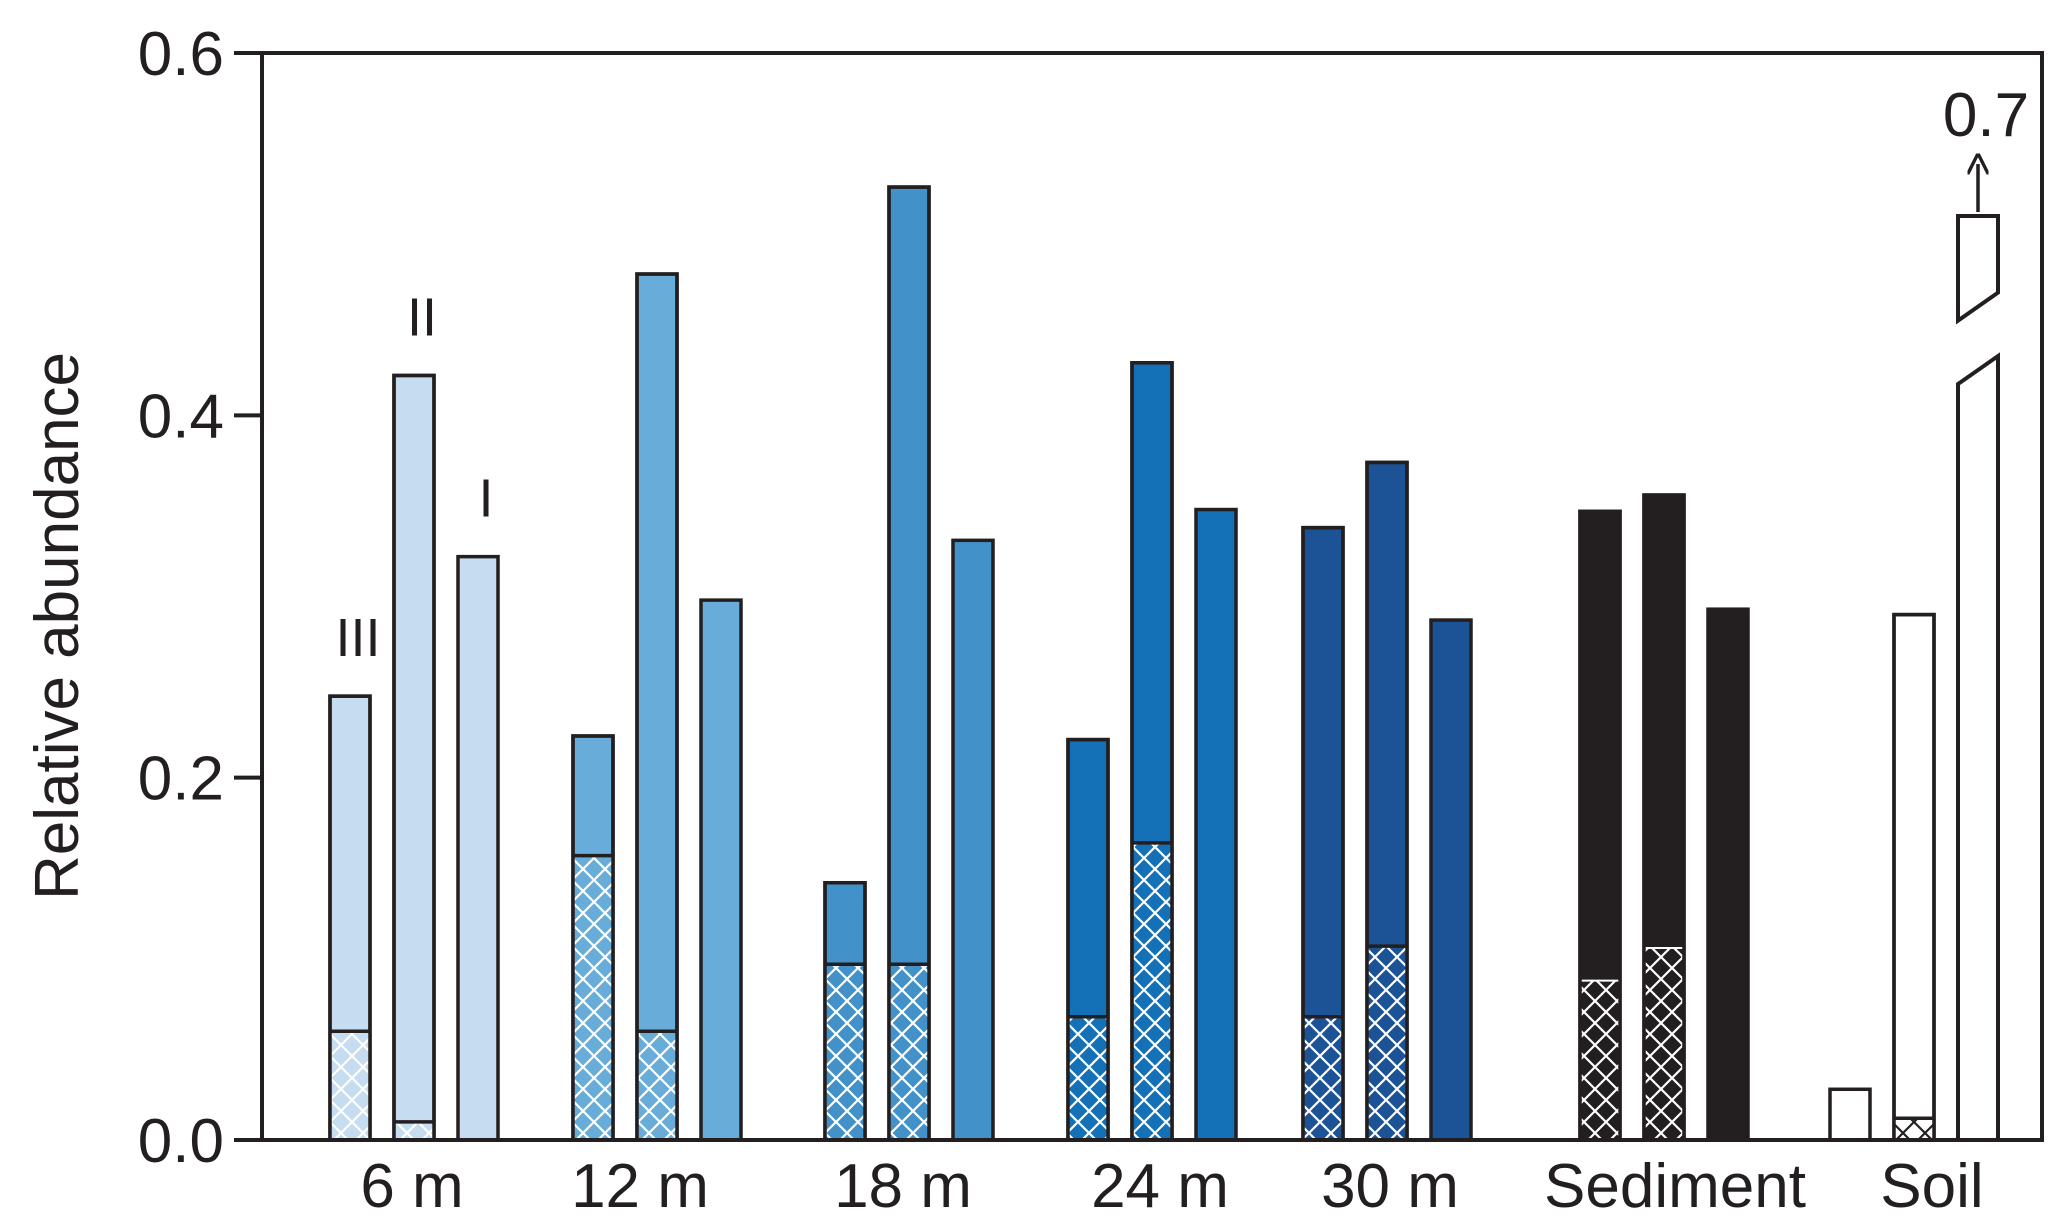 Image resolution: width=2067 pixels, height=1232 pixels. What do you see at coordinates (1675, 1186) in the screenshot?
I see `x-tick-label: Sediment` at bounding box center [1675, 1186].